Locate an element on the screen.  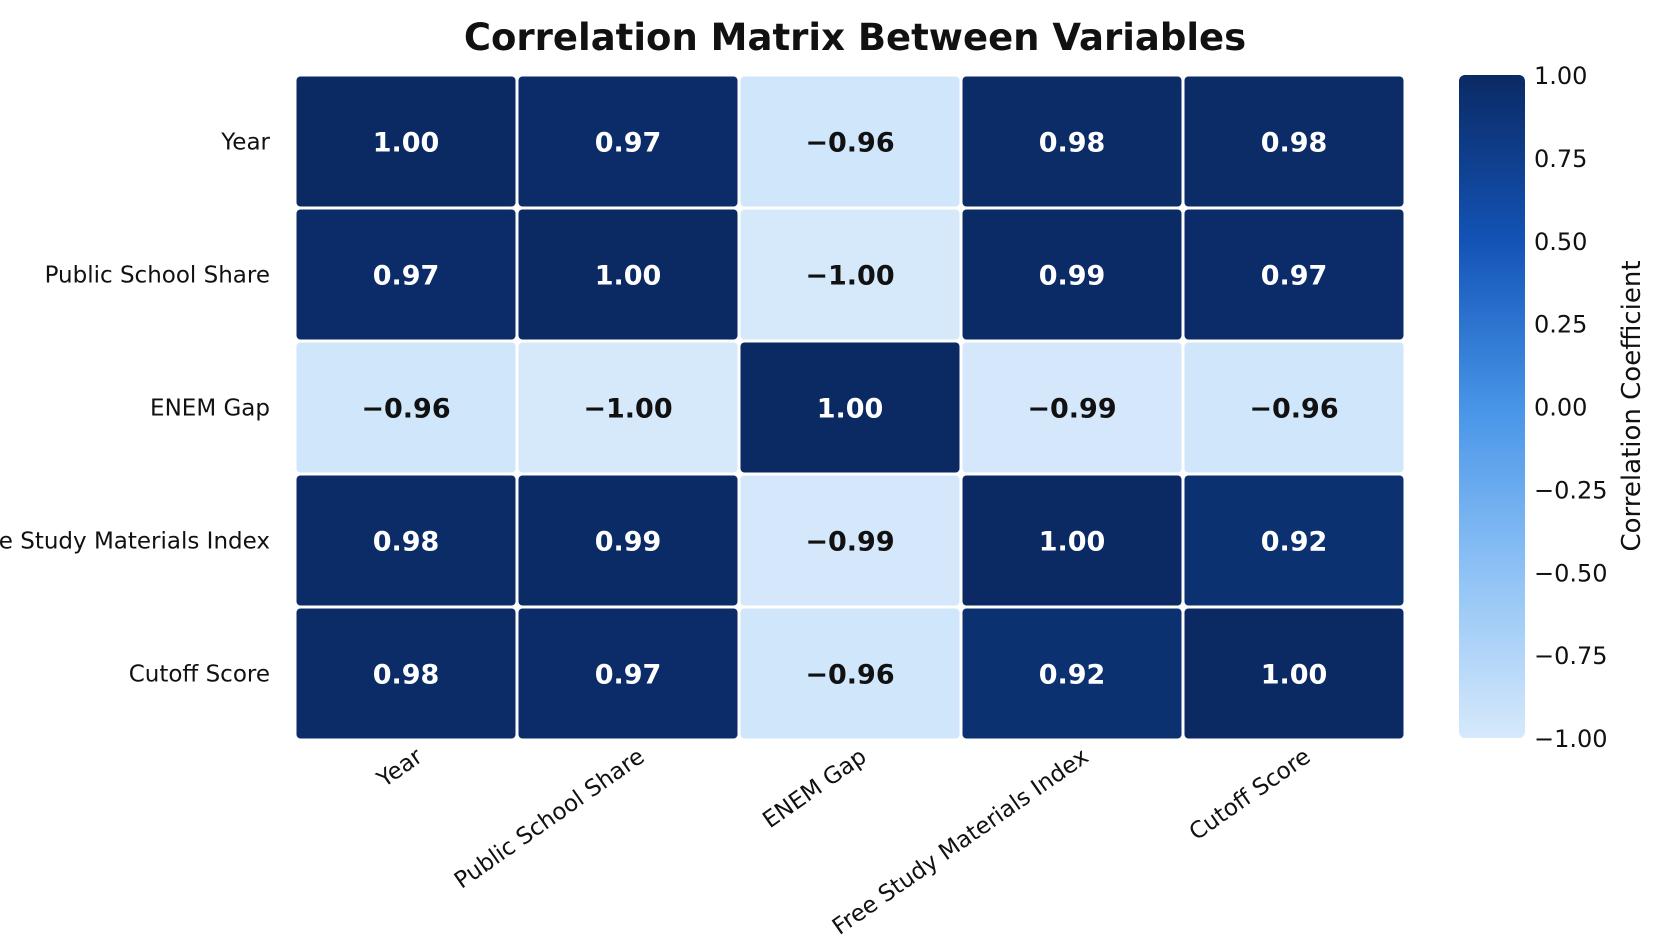
column-label: Cutoff Score is located at coordinates (1250, 795).